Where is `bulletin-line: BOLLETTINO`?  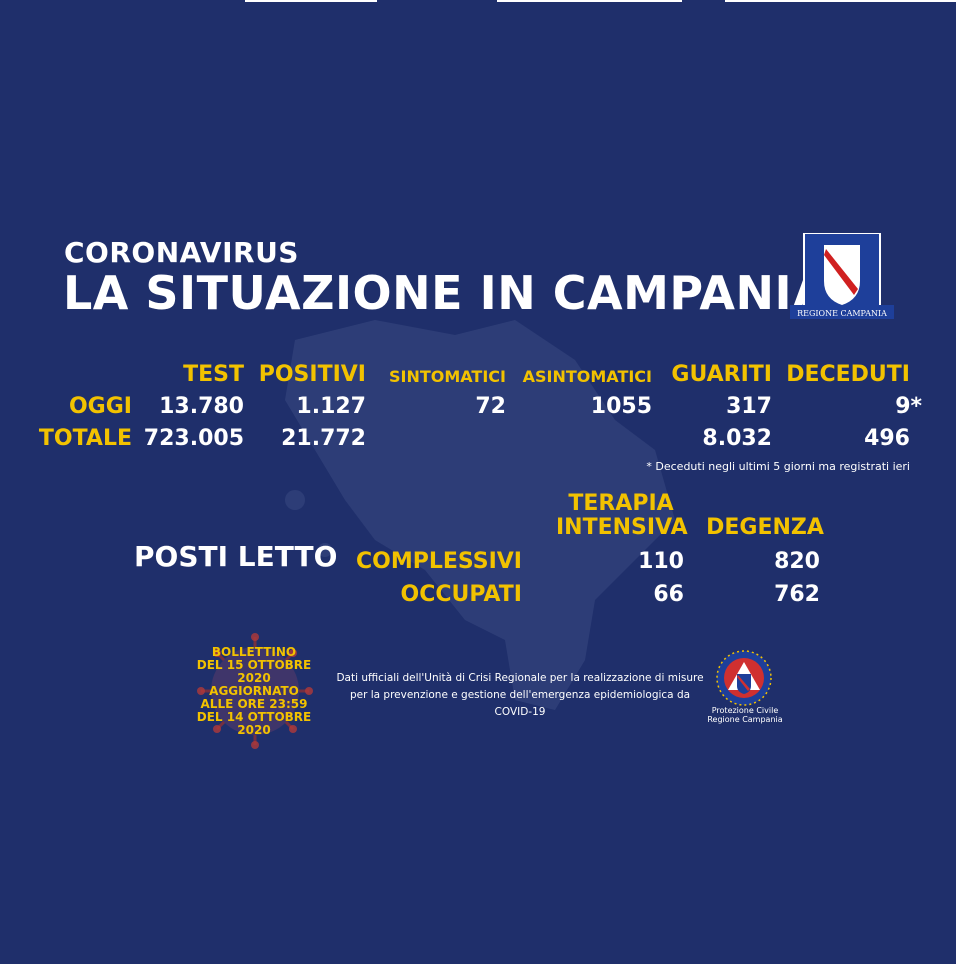
bulletin-line: BOLLETTINO is located at coordinates (254, 652).